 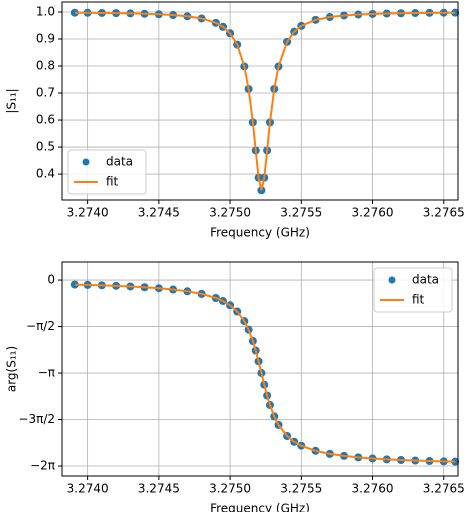 I want to click on y-tick-label: 0.4, so click(x=45, y=174).